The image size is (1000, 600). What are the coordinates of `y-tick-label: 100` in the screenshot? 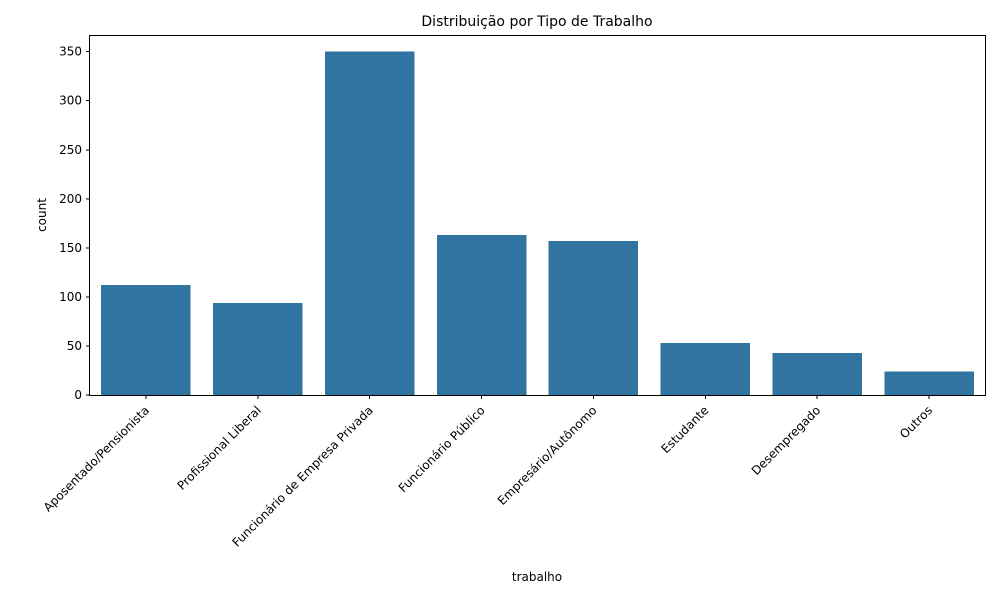 It's located at (70, 297).